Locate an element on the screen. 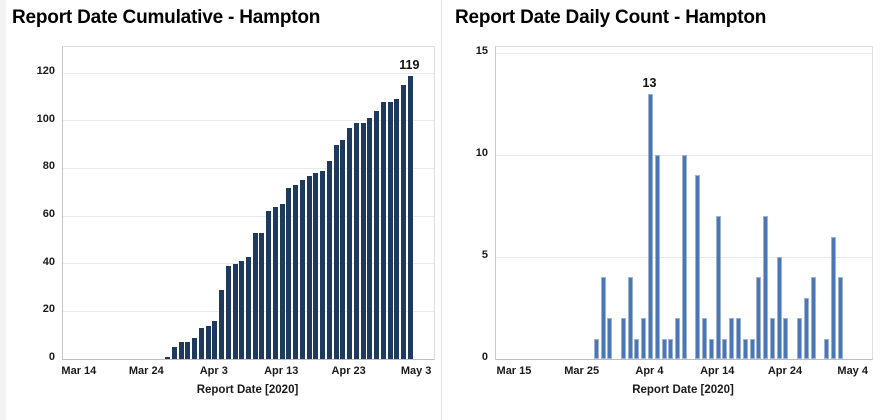  x-tick-label: Mar 25 is located at coordinates (582, 371).